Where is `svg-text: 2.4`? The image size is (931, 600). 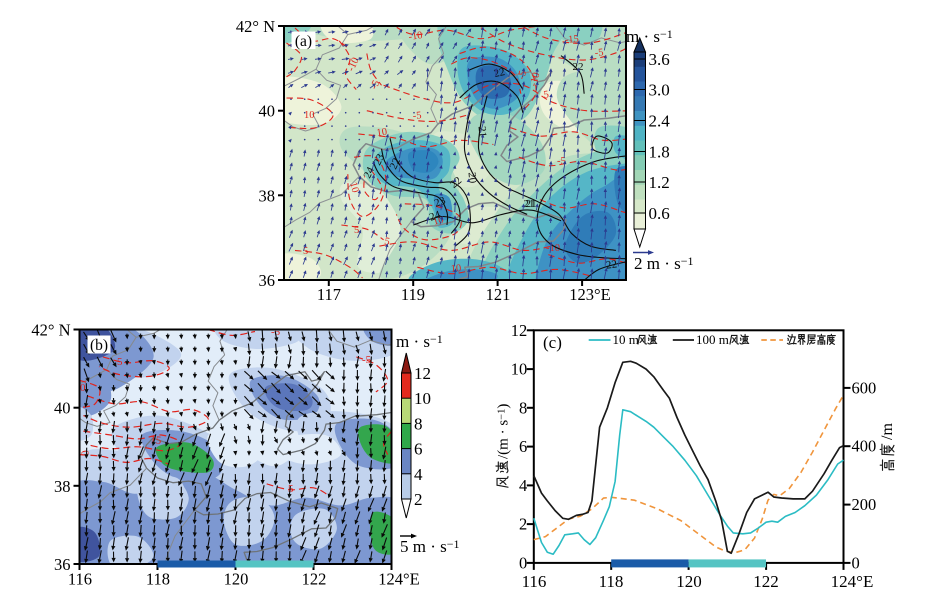
svg-text: 2.4 is located at coordinates (660, 121).